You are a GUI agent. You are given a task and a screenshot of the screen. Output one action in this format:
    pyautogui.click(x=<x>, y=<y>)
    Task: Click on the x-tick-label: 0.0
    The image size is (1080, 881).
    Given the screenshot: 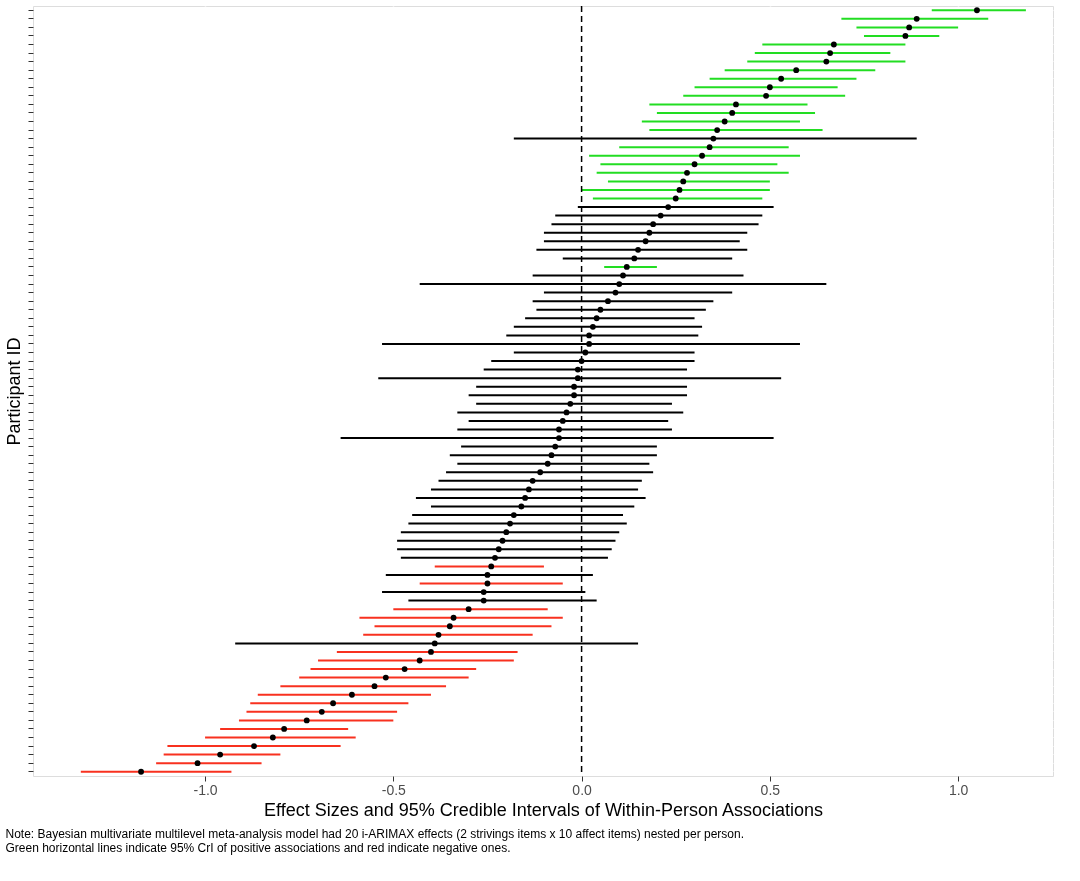 What is the action you would take?
    pyautogui.click(x=582, y=789)
    